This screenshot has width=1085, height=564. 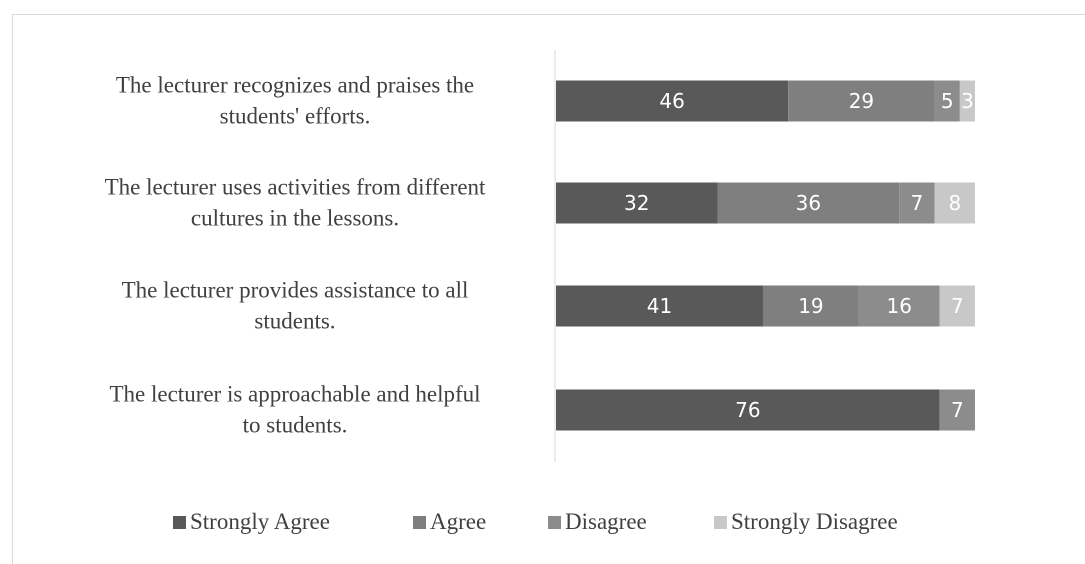 I want to click on bar-value-label: 16, so click(x=899, y=306).